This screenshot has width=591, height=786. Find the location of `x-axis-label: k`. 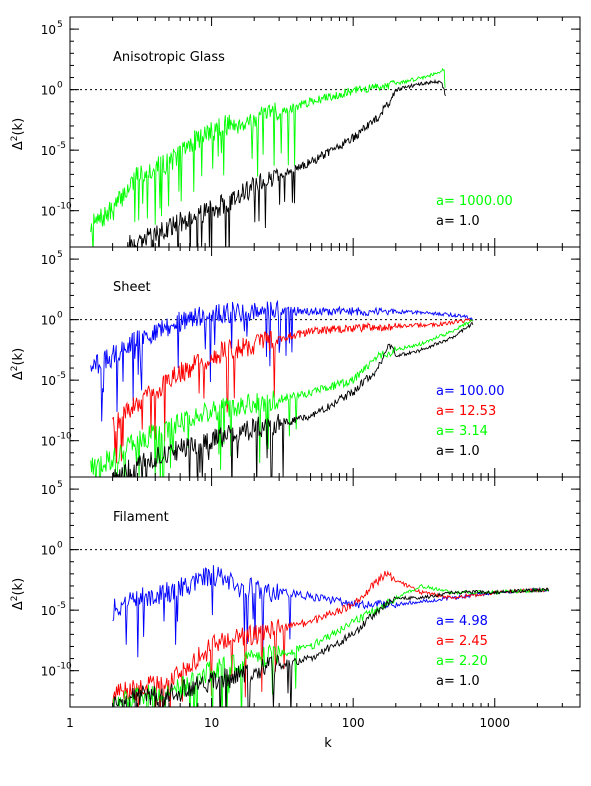

x-axis-label: k is located at coordinates (328, 743).